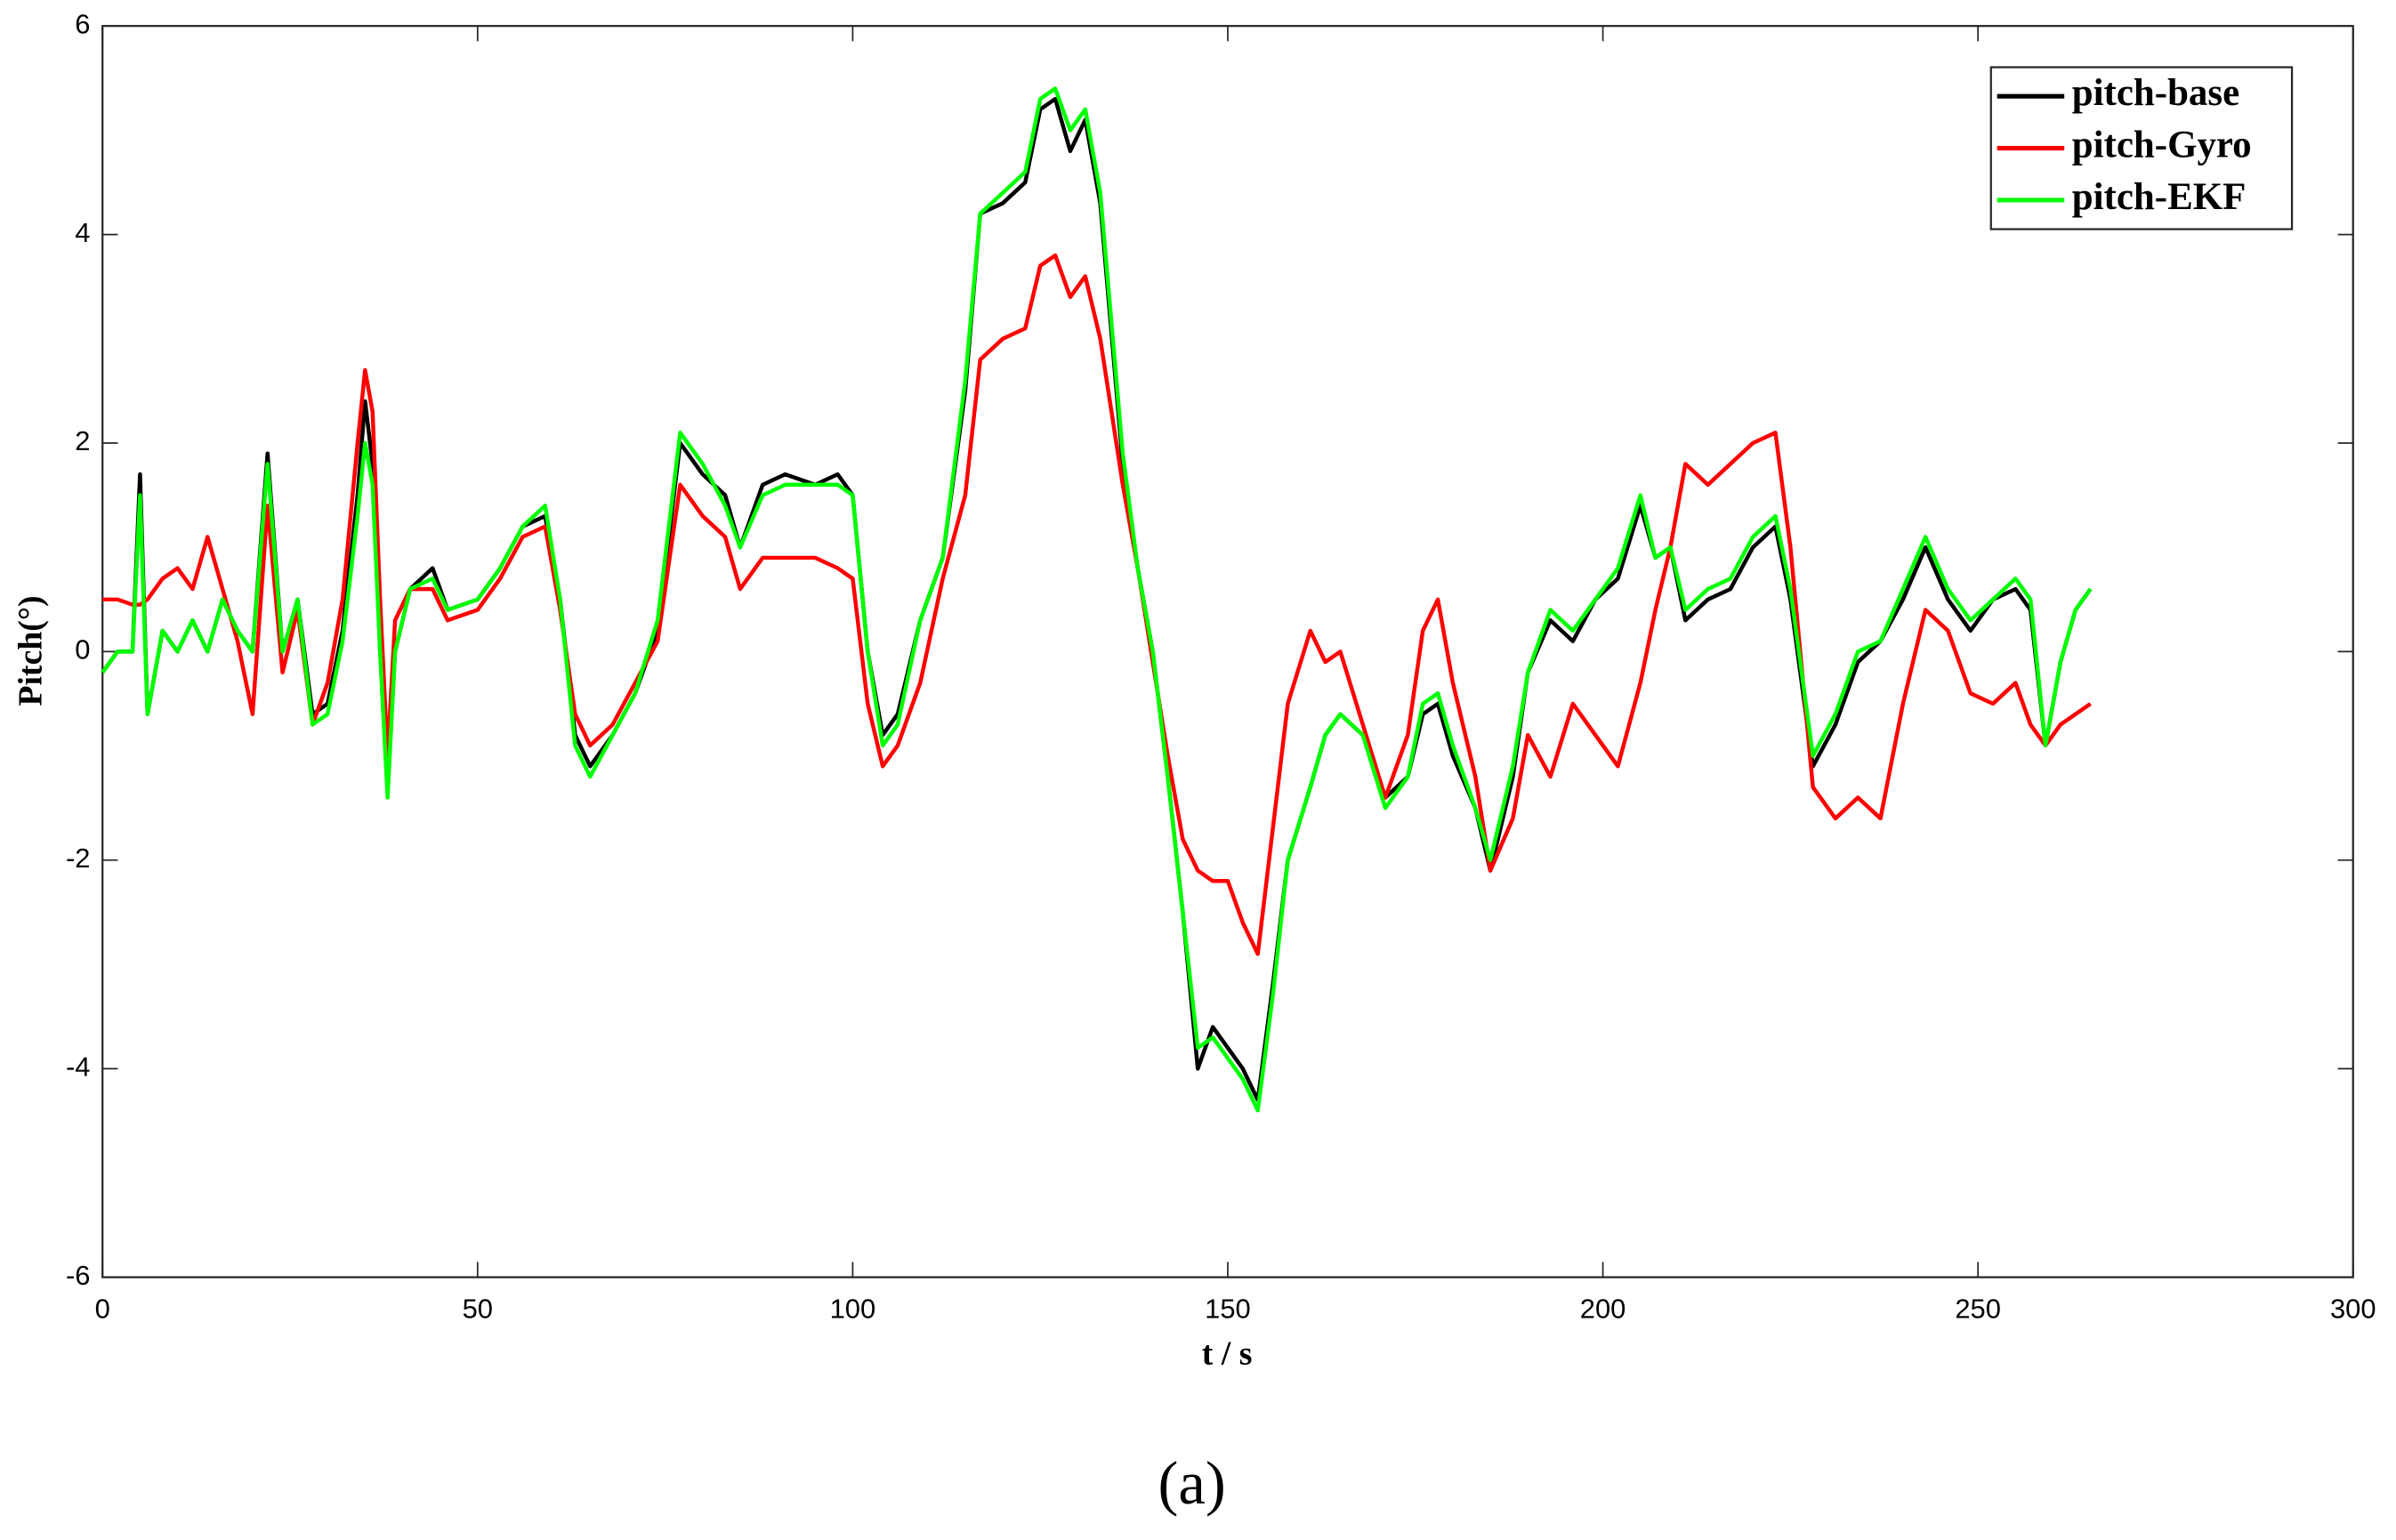 This screenshot has width=2396, height=1540. Describe the element at coordinates (82, 440) in the screenshot. I see `y-tick-label: 2` at that location.